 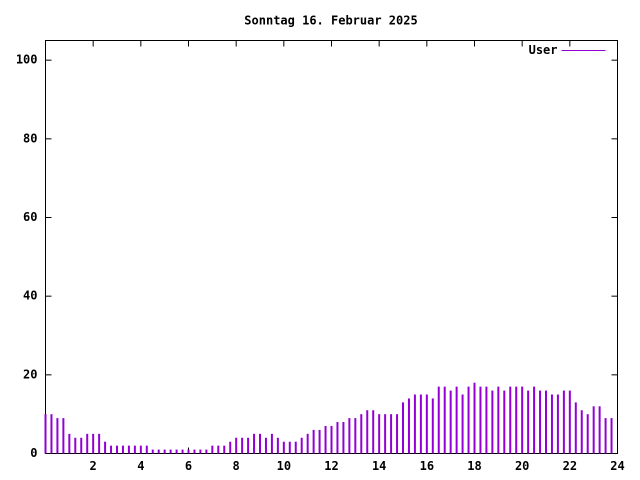 I want to click on x-tick-label: 22, so click(x=570, y=466).